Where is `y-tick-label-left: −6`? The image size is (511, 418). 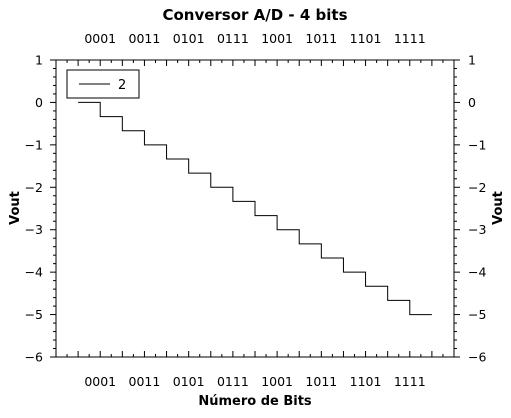
y-tick-label-left: −6 is located at coordinates (34, 357).